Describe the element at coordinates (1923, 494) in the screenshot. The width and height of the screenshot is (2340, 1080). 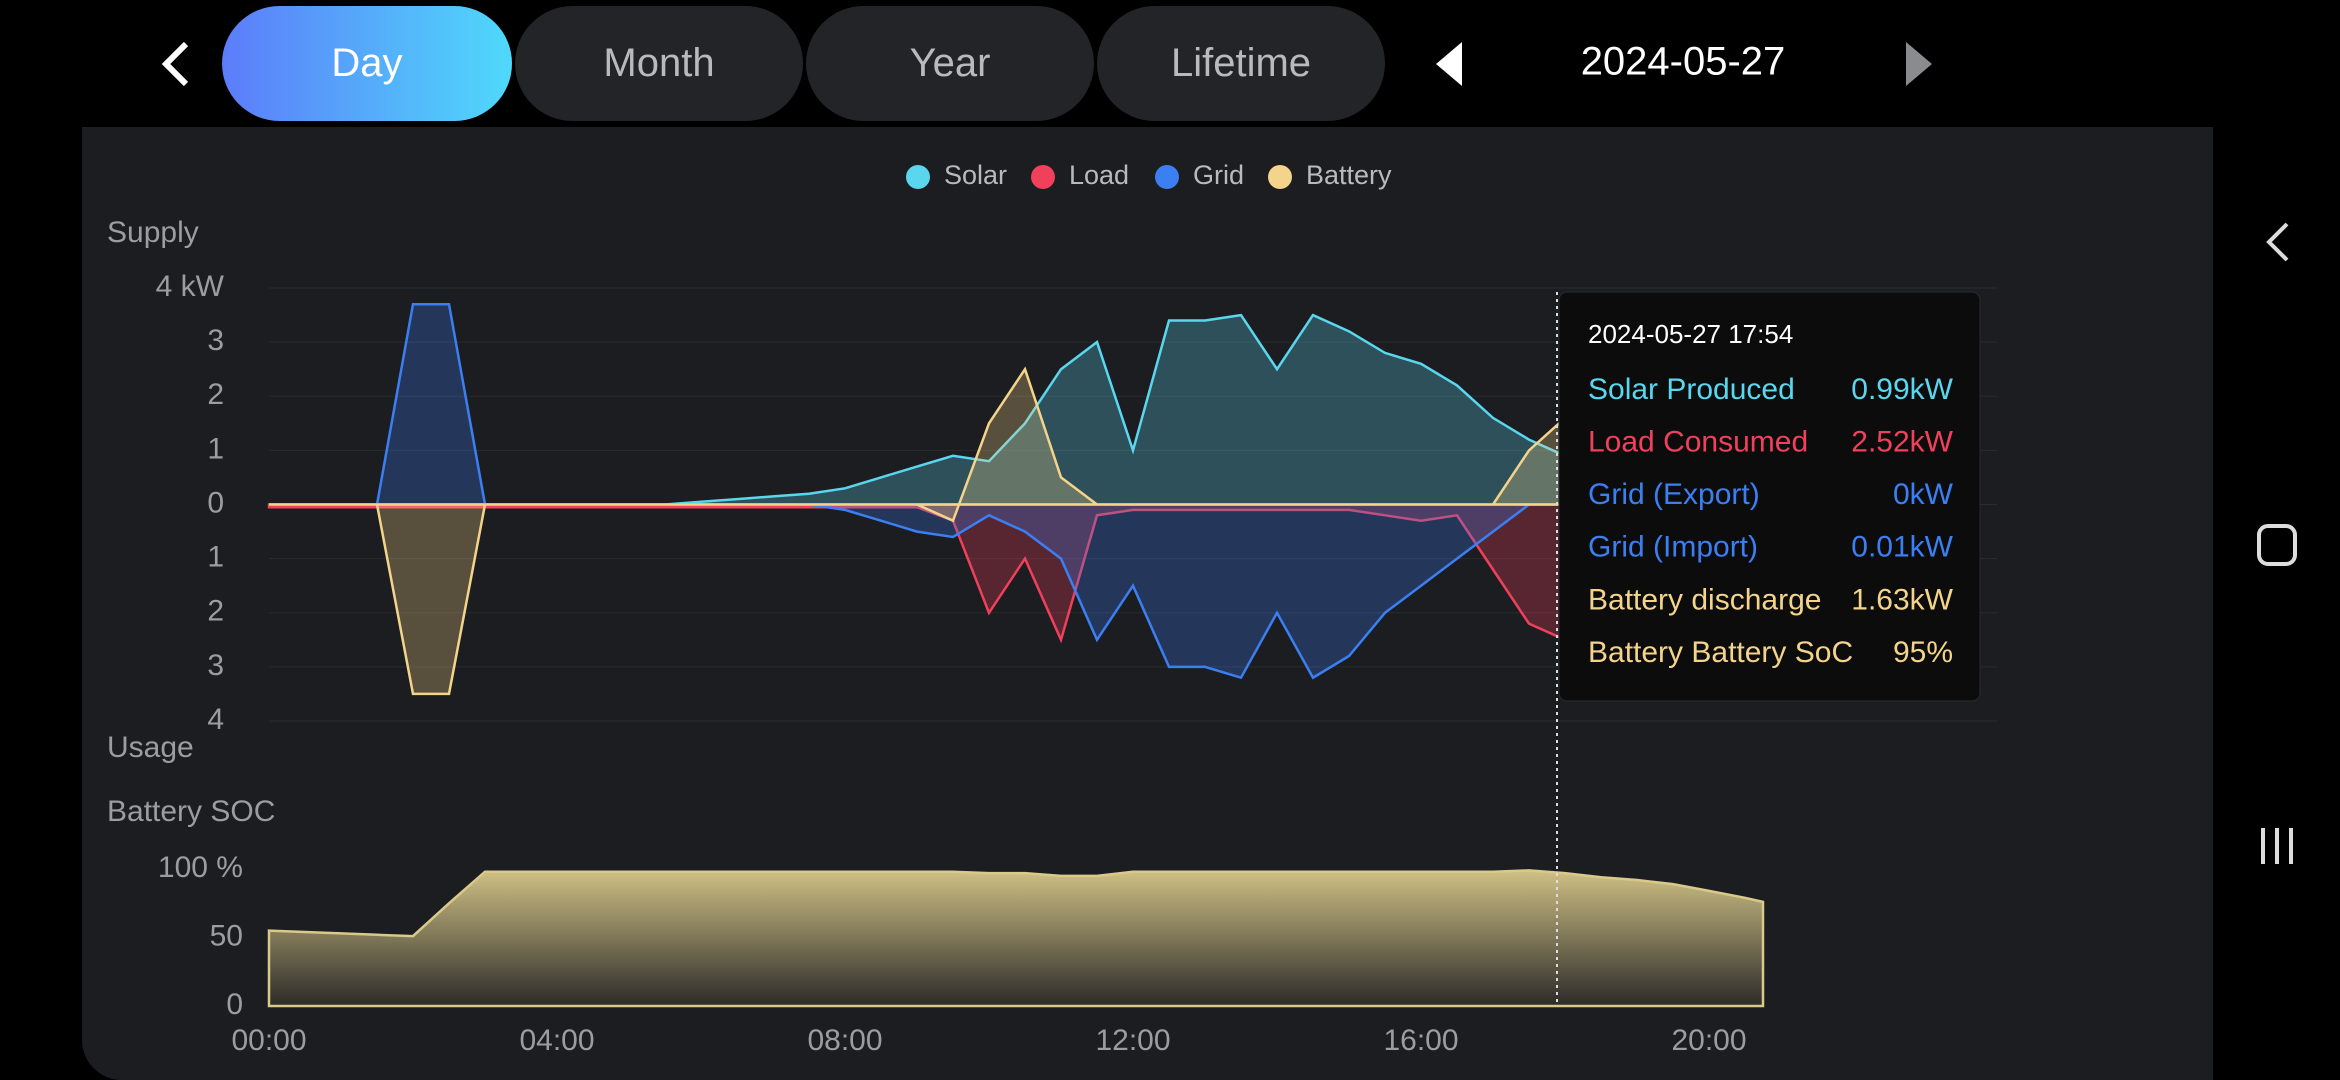
I see `tooltip-value: 0kW` at that location.